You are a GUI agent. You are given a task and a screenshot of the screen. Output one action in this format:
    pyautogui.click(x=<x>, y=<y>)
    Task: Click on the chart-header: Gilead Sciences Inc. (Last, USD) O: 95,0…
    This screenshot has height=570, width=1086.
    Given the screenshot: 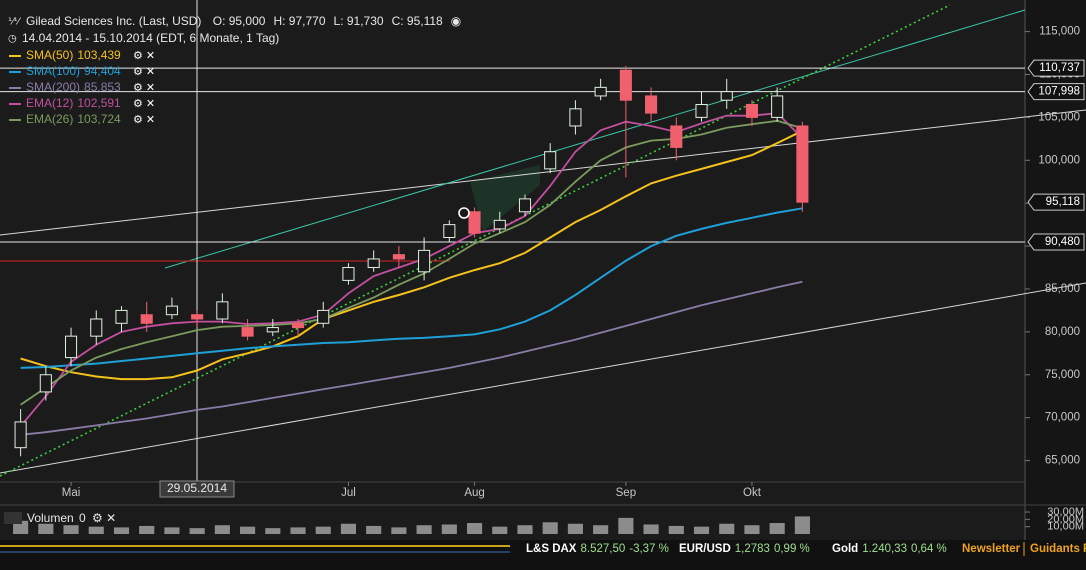 What is the action you would take?
    pyautogui.click(x=243, y=21)
    